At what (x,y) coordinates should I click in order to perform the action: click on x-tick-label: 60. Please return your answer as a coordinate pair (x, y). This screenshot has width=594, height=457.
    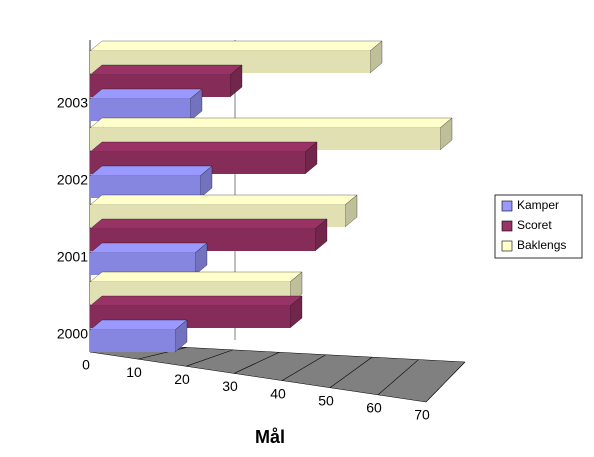
    Looking at the image, I should click on (374, 408).